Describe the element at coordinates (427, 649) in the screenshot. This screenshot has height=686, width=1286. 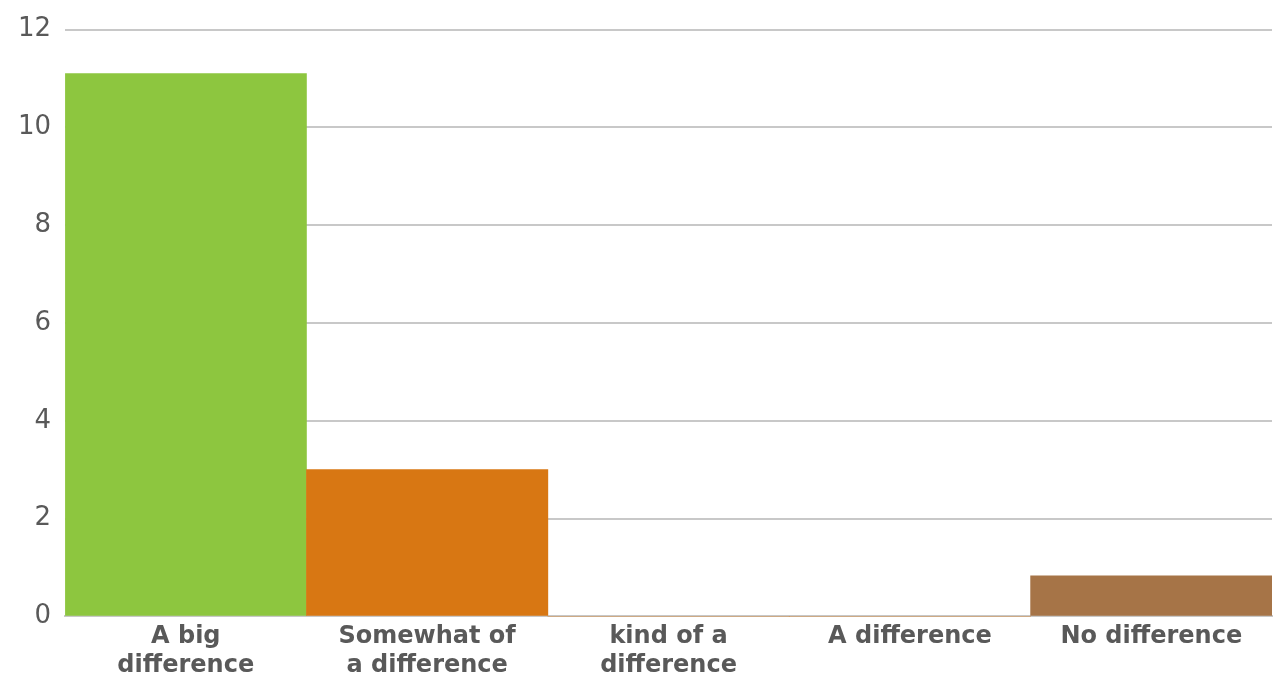
I see `x-tick-label: Somewhat of a difference` at that location.